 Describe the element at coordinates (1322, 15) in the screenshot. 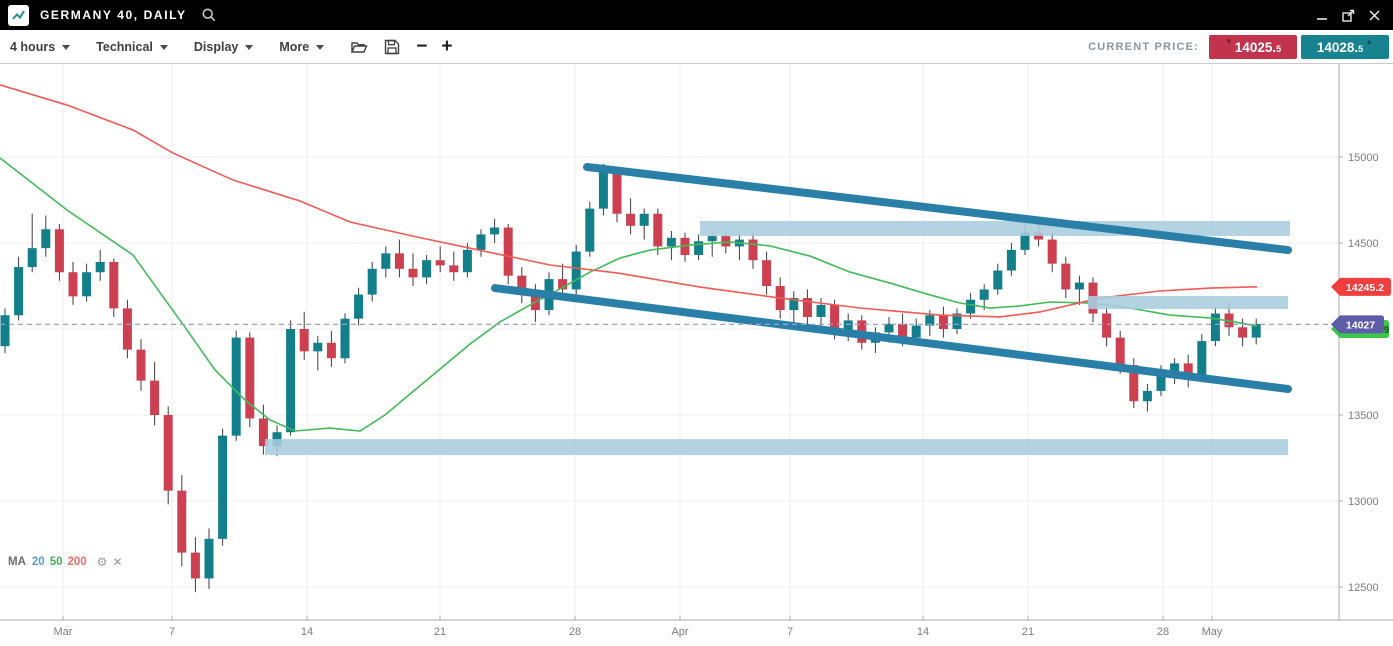

I see `minimize-button` at that location.